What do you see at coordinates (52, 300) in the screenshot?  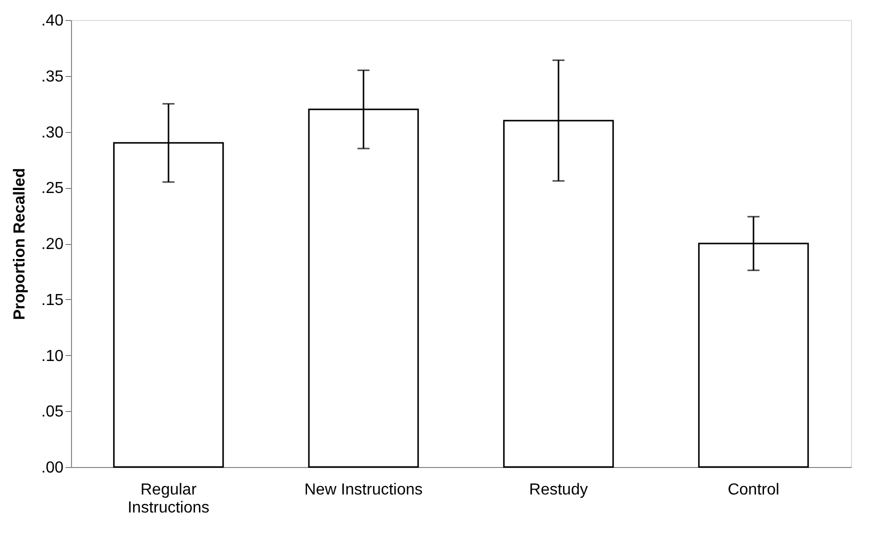 I see `y-tick-label: .15` at bounding box center [52, 300].